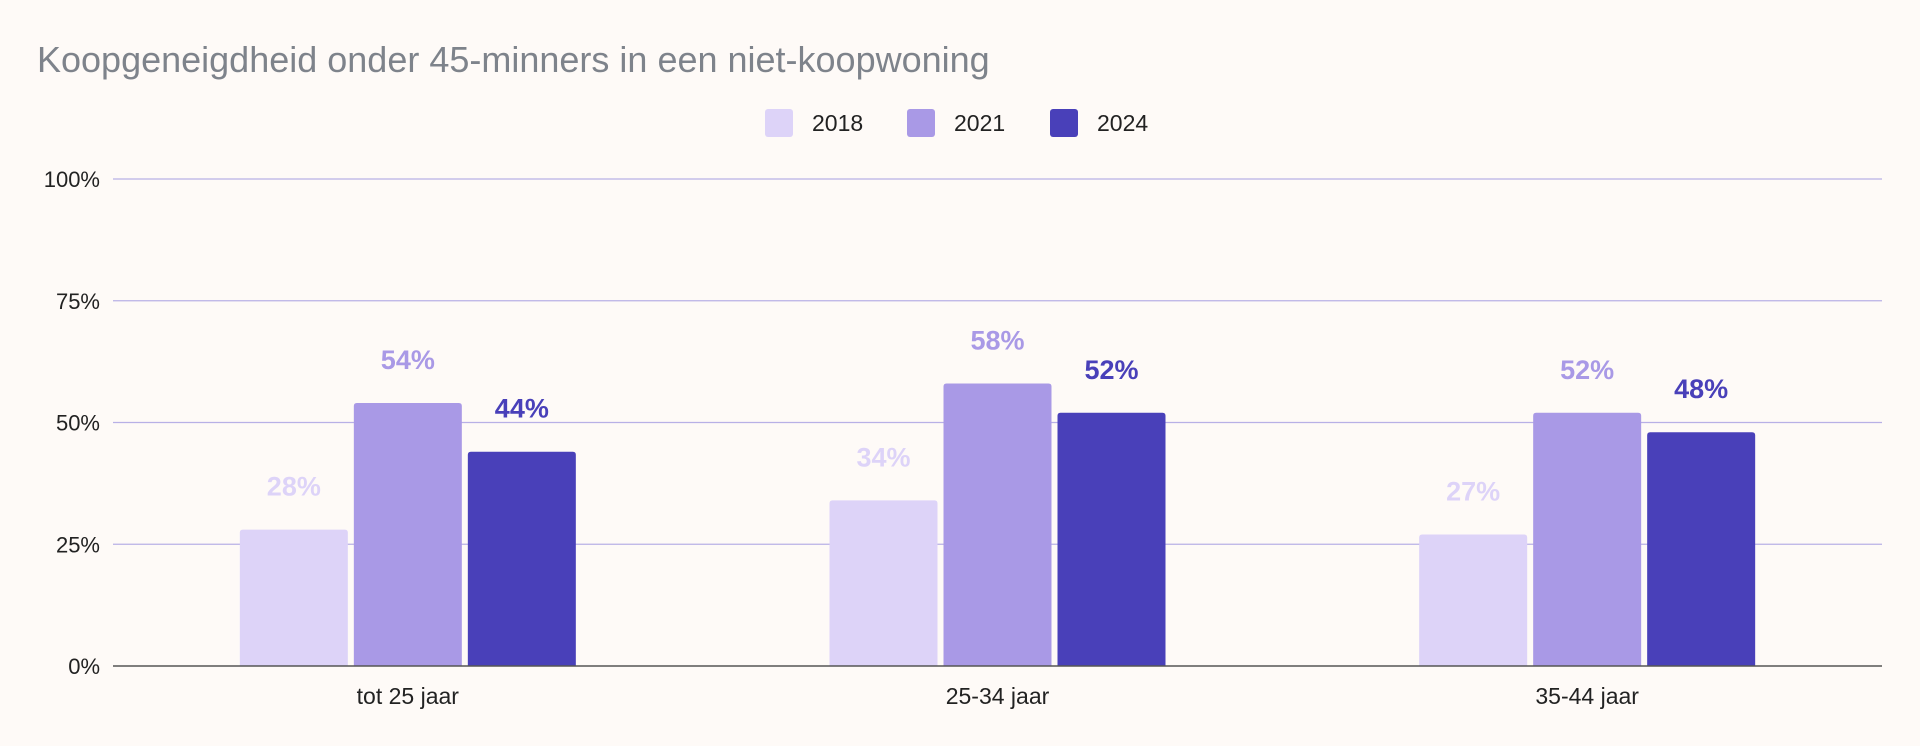 The width and height of the screenshot is (1920, 746). I want to click on x-tick-label: tot 25 jaar, so click(408, 696).